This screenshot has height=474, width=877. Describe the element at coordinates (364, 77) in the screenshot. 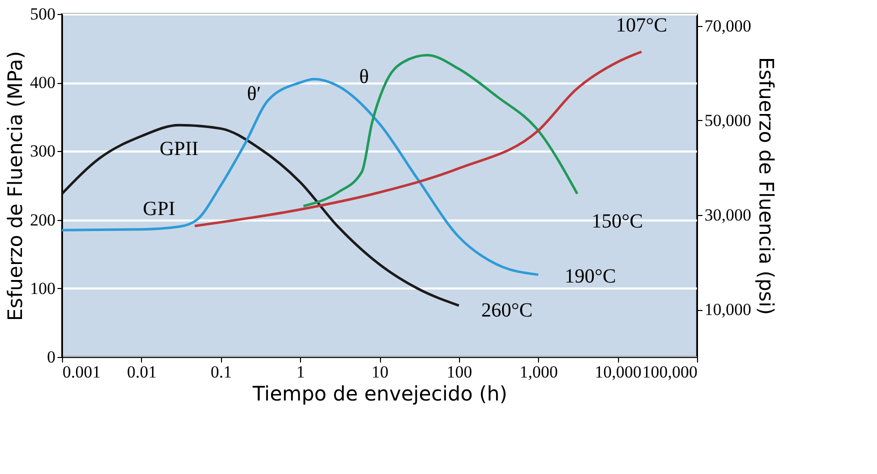

I see `annotation: θ` at that location.